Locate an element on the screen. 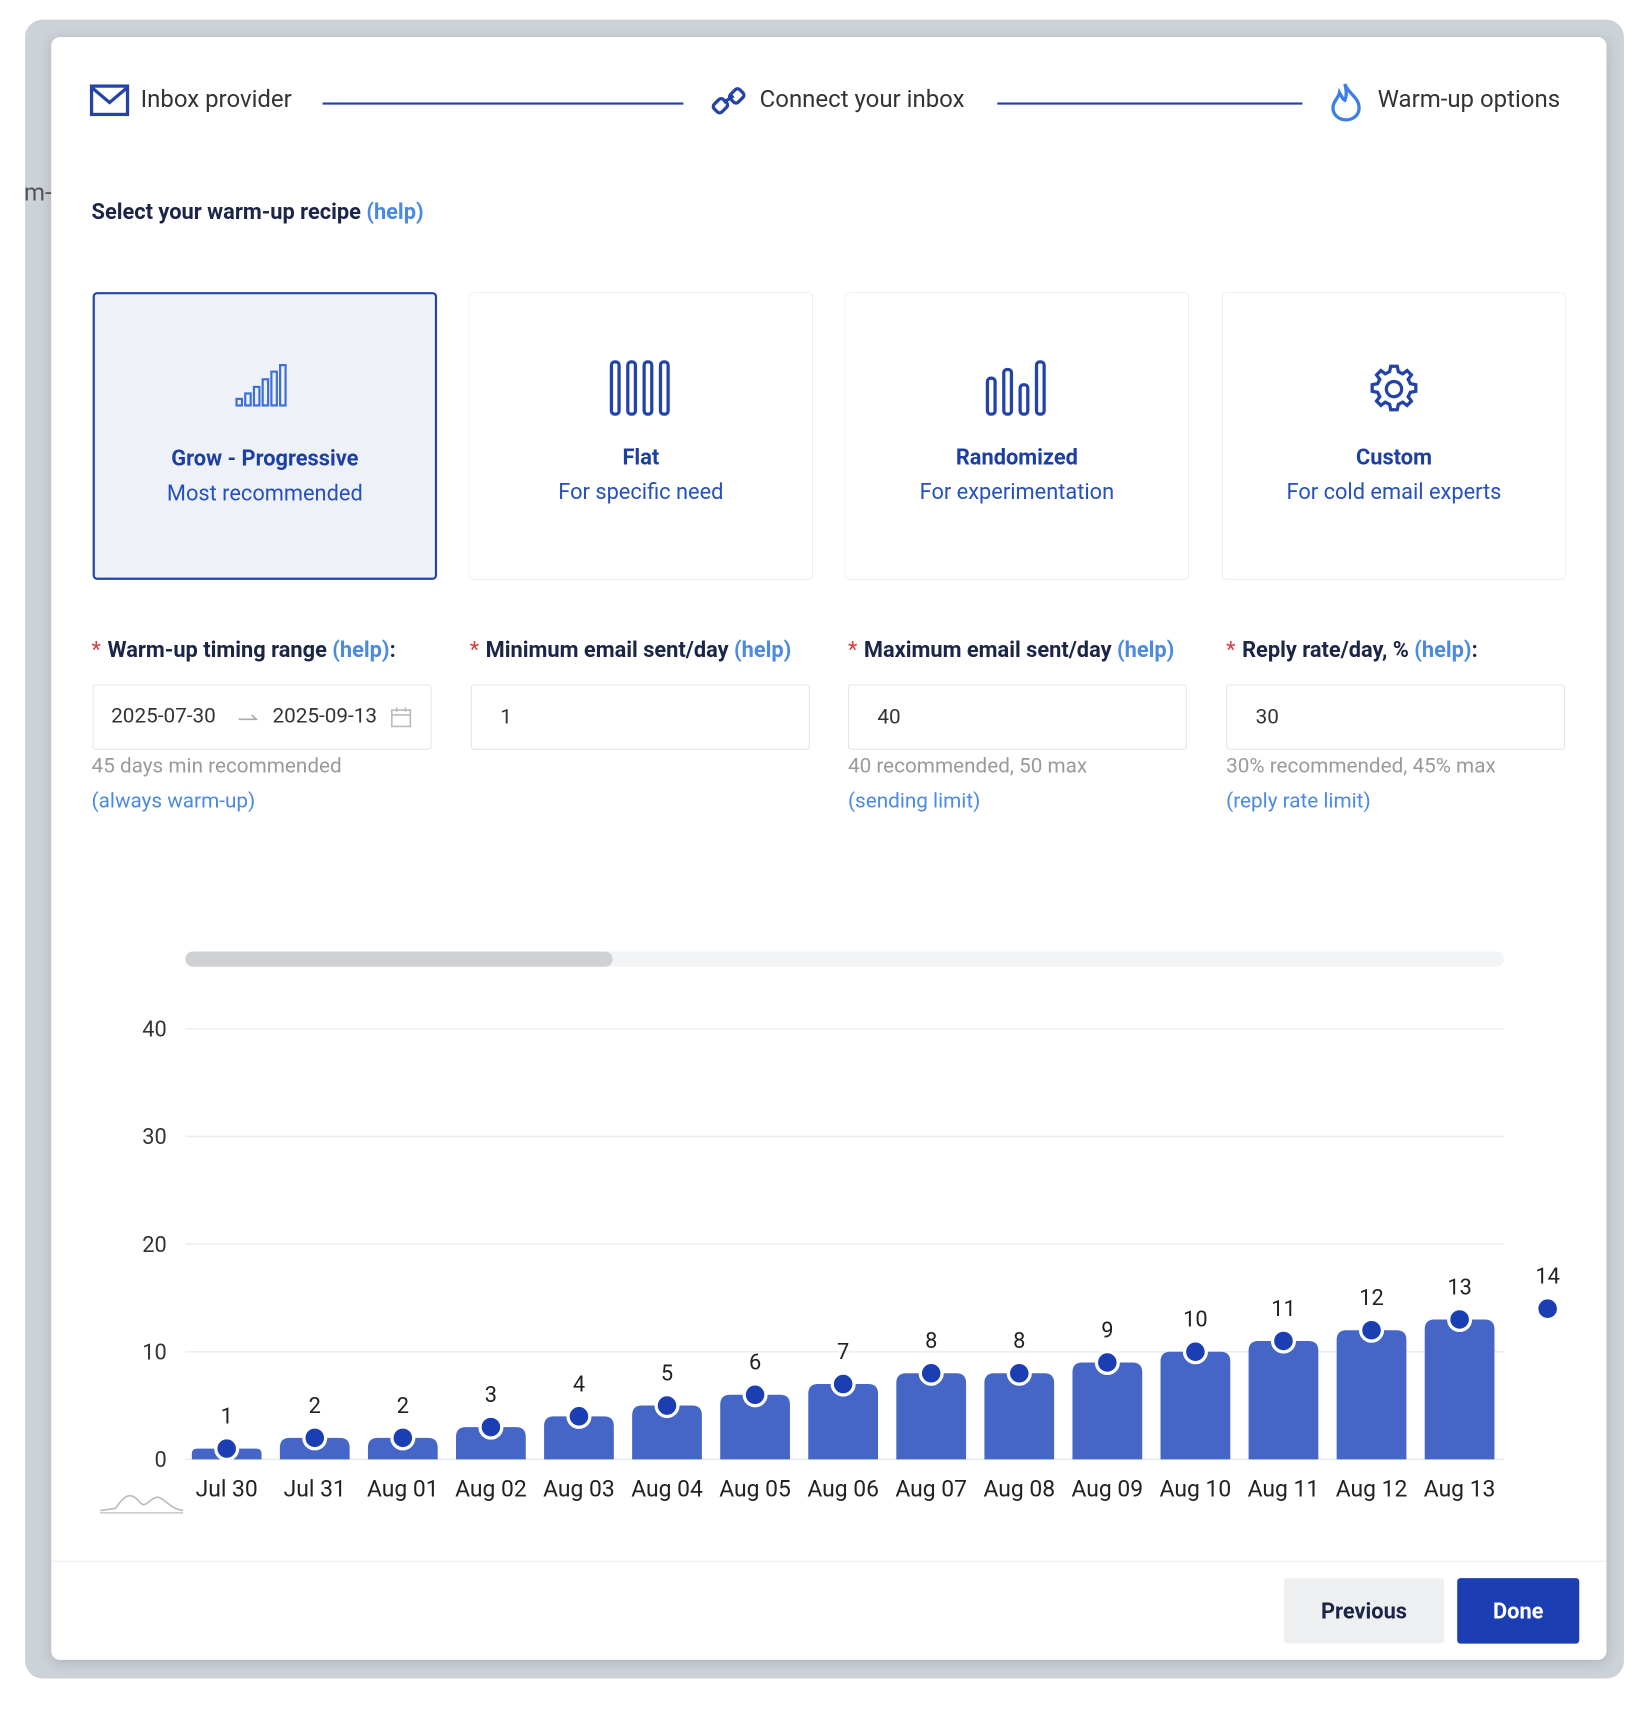 Image resolution: width=1648 pixels, height=1709 pixels. input-value: 40 is located at coordinates (889, 717).